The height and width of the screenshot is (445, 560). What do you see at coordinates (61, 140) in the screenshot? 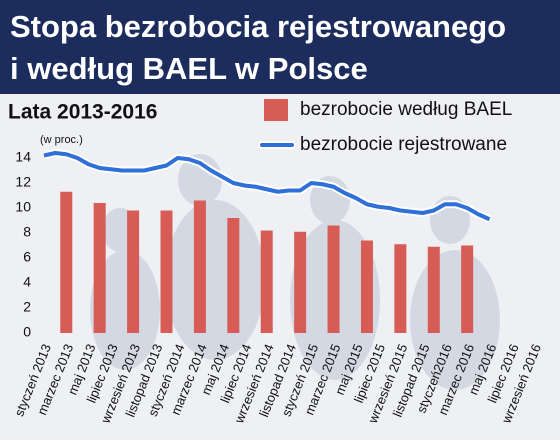
I see `axis-label: (w proc.)` at bounding box center [61, 140].